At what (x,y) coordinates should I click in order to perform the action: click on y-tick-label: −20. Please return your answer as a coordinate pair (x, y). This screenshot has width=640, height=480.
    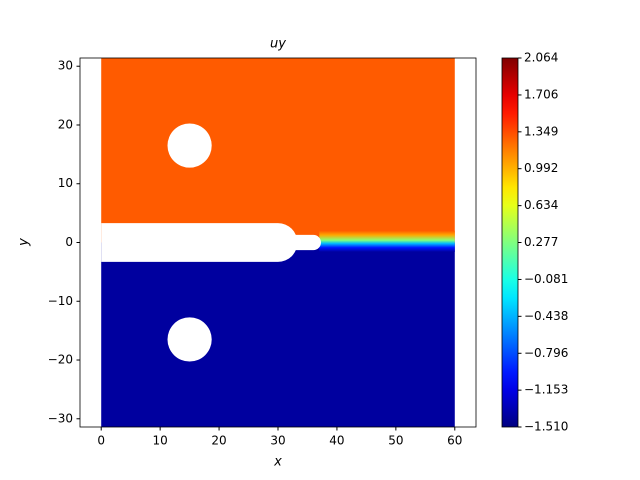
    Looking at the image, I should click on (60, 360).